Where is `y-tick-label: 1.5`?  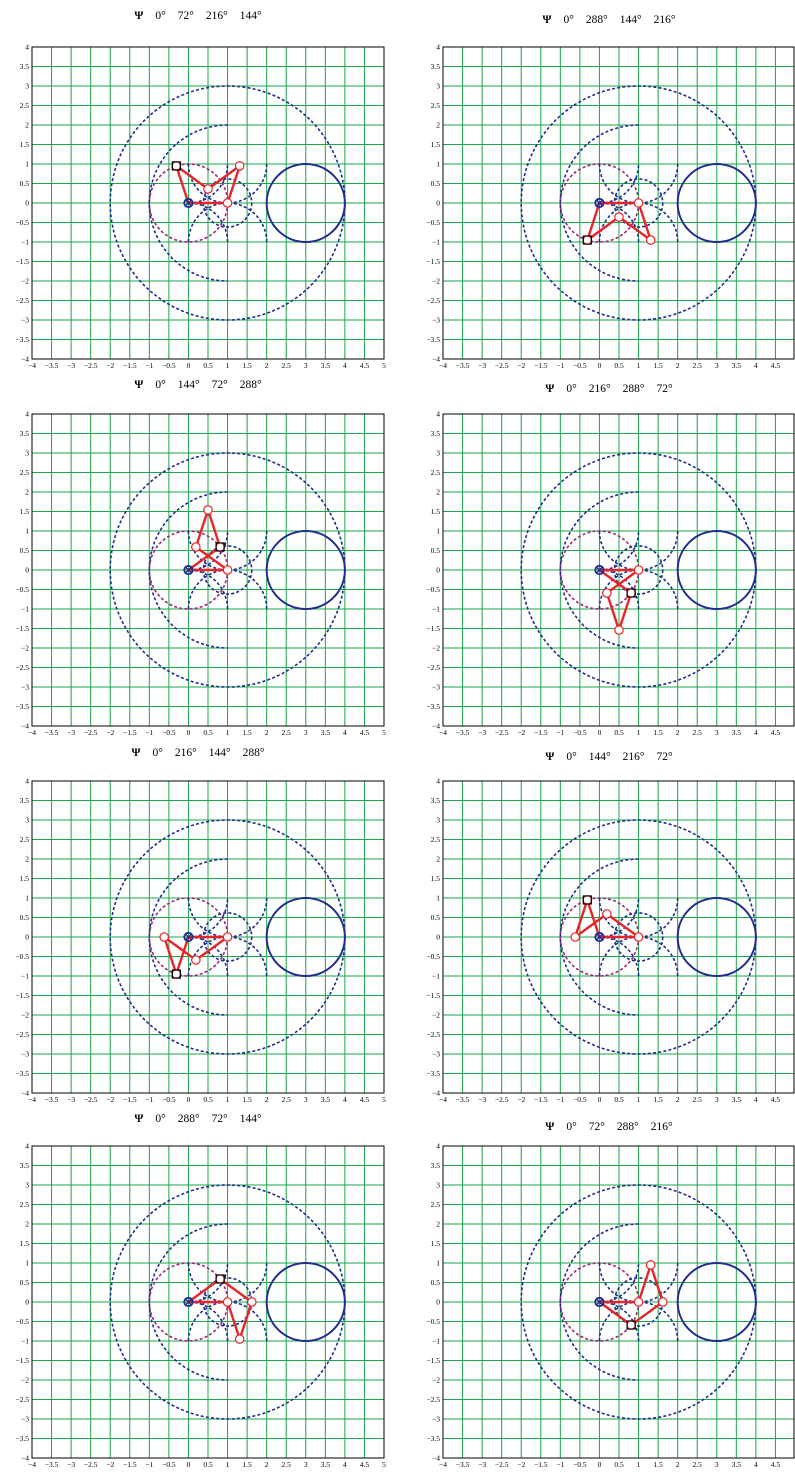 y-tick-label: 1.5 is located at coordinates (436, 144).